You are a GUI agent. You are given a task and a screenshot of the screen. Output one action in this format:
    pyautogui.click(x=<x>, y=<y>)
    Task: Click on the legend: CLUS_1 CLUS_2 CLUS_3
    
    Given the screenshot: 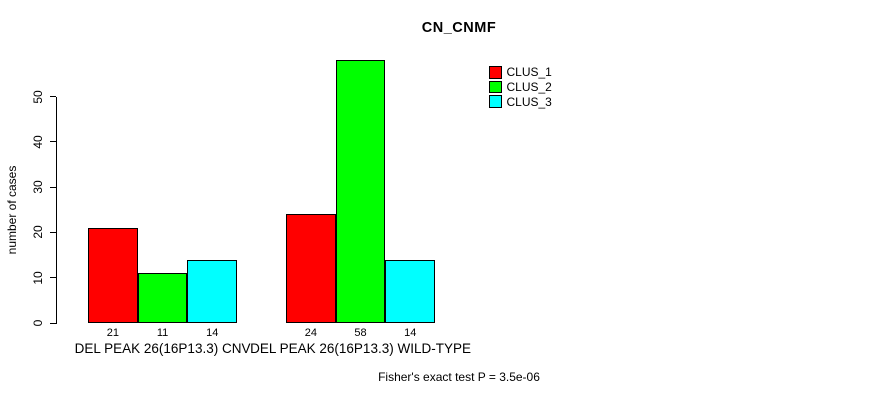 What is the action you would take?
    pyautogui.click(x=520, y=87)
    